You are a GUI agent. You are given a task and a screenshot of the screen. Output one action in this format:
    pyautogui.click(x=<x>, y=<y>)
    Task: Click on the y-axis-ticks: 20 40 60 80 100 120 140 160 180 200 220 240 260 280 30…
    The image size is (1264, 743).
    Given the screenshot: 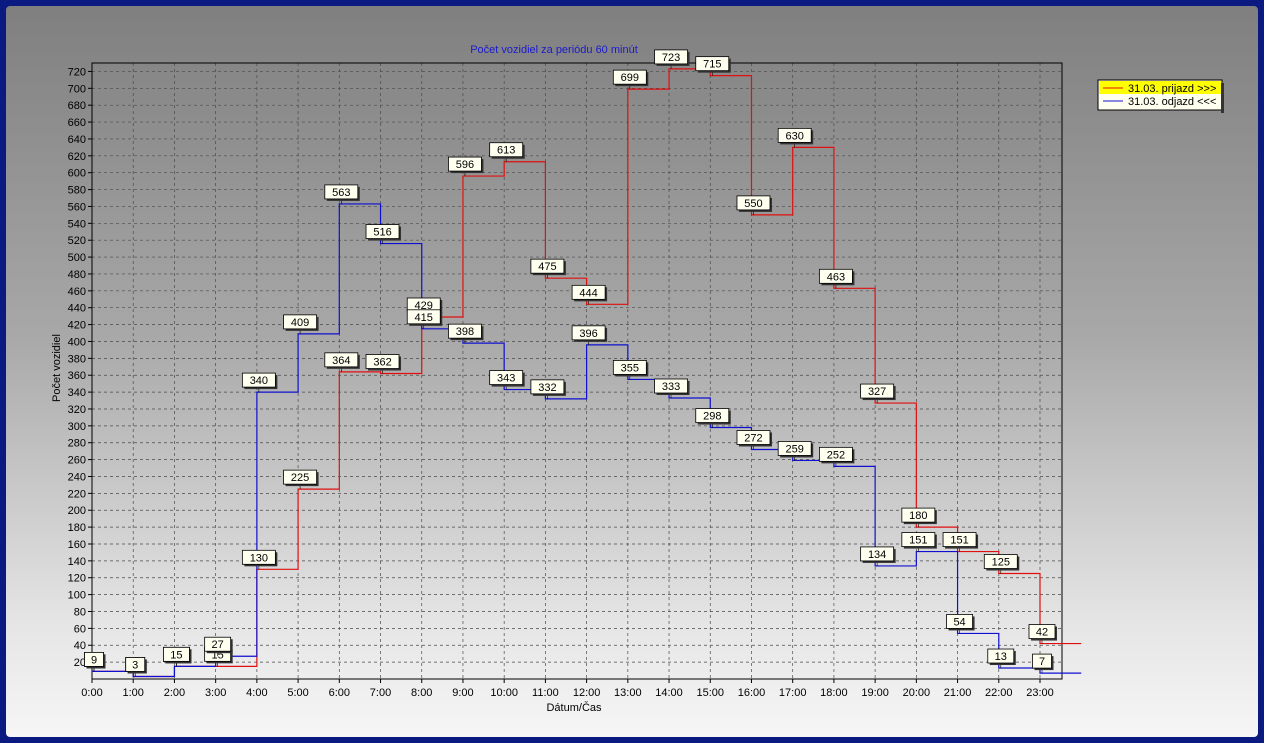 What is the action you would take?
    pyautogui.click(x=80, y=367)
    